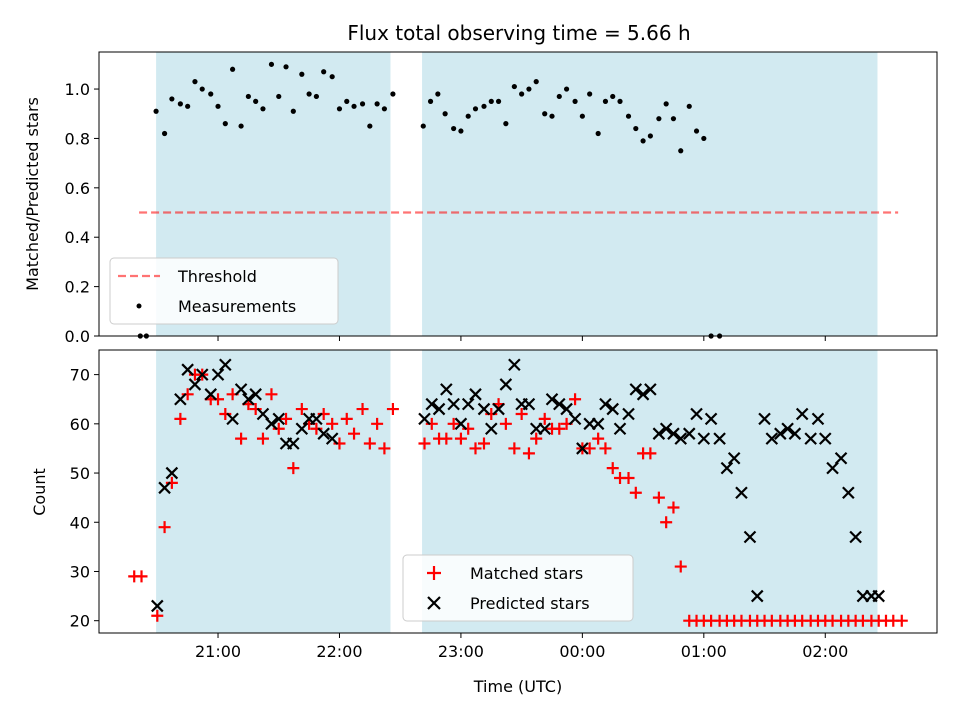  What do you see at coordinates (77, 287) in the screenshot?
I see `top-y-tick-label: 0.2` at bounding box center [77, 287].